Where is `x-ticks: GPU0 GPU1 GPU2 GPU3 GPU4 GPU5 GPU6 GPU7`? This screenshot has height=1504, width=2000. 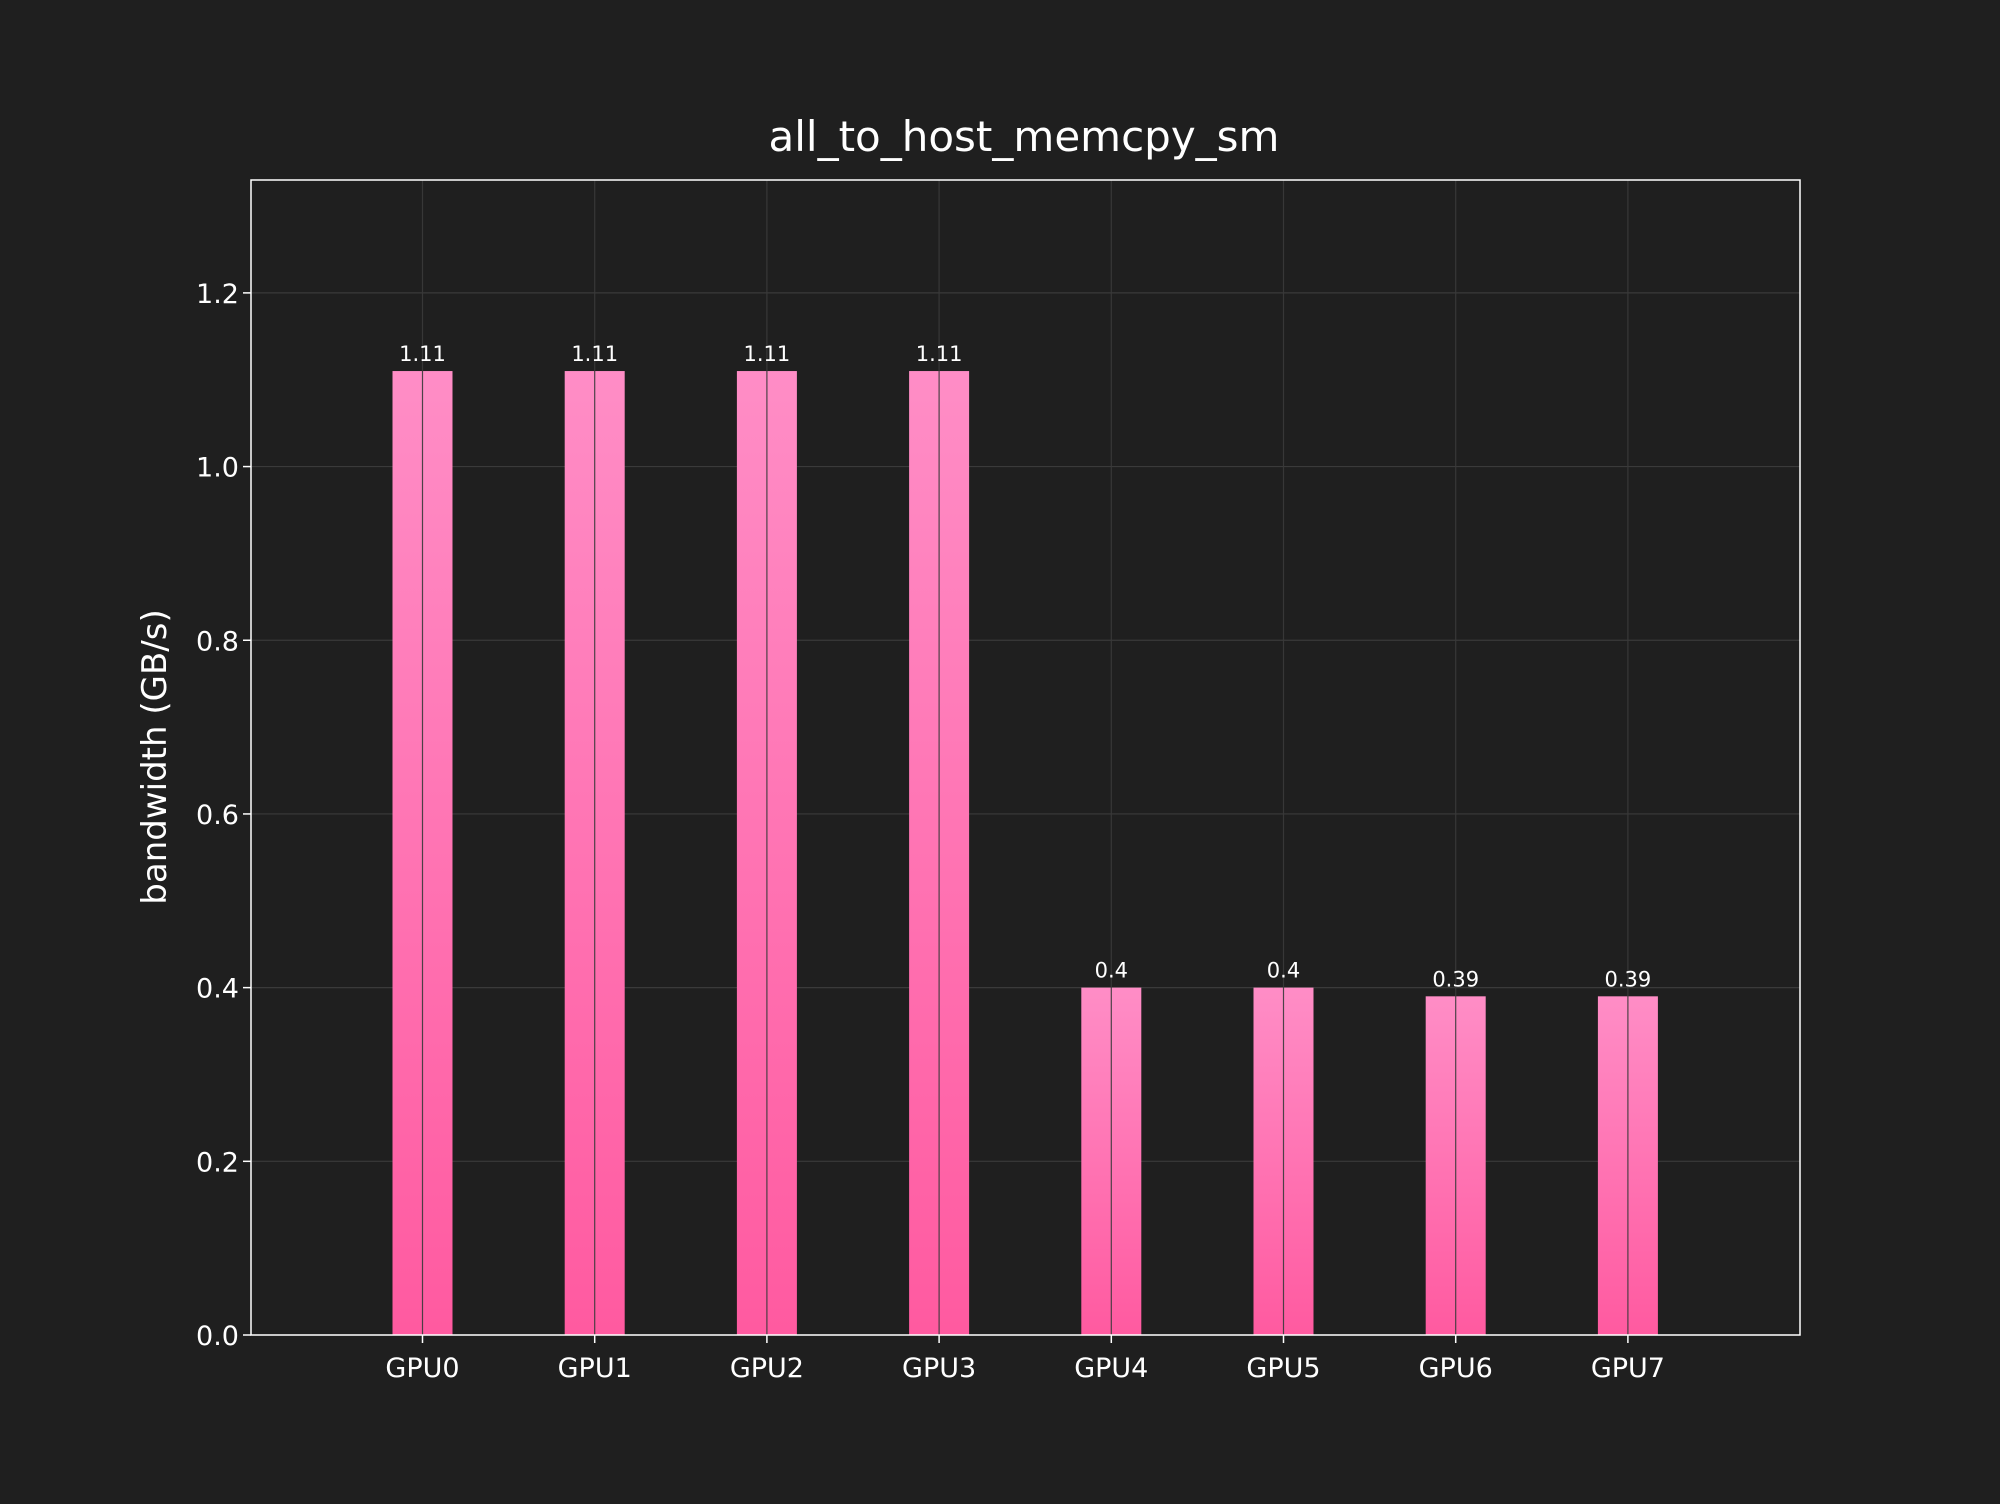 x-ticks: GPU0 GPU1 GPU2 GPU3 GPU4 GPU5 GPU6 GPU7 is located at coordinates (1025, 1359).